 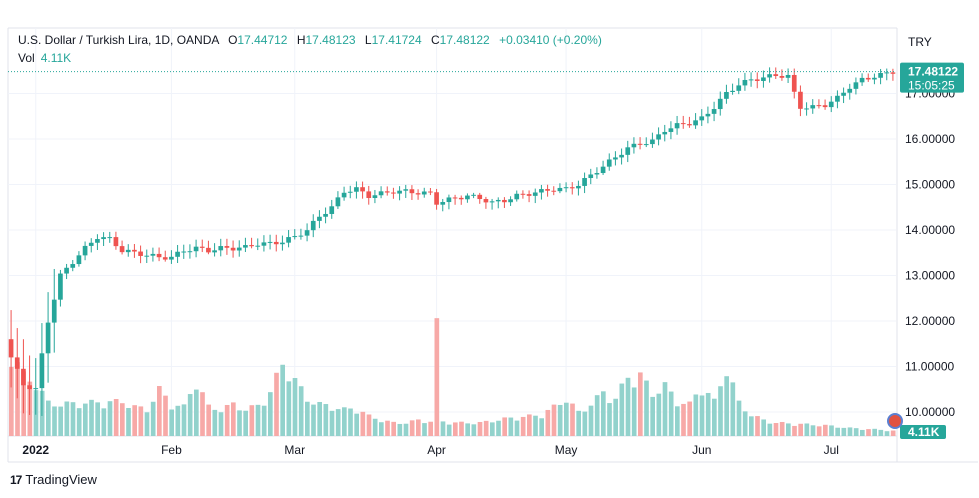 What do you see at coordinates (930, 139) in the screenshot?
I see `price-tick-label: 16.00000` at bounding box center [930, 139].